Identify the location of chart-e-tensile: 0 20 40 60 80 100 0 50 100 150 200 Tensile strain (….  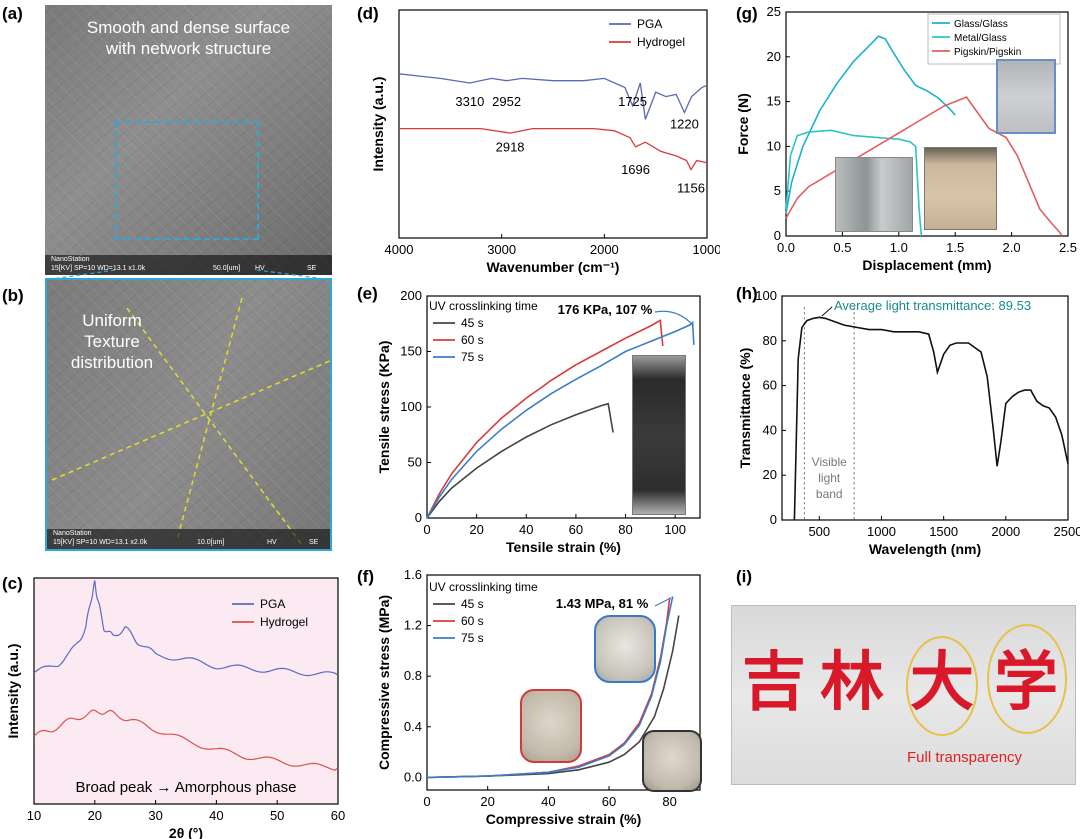
(538, 421).